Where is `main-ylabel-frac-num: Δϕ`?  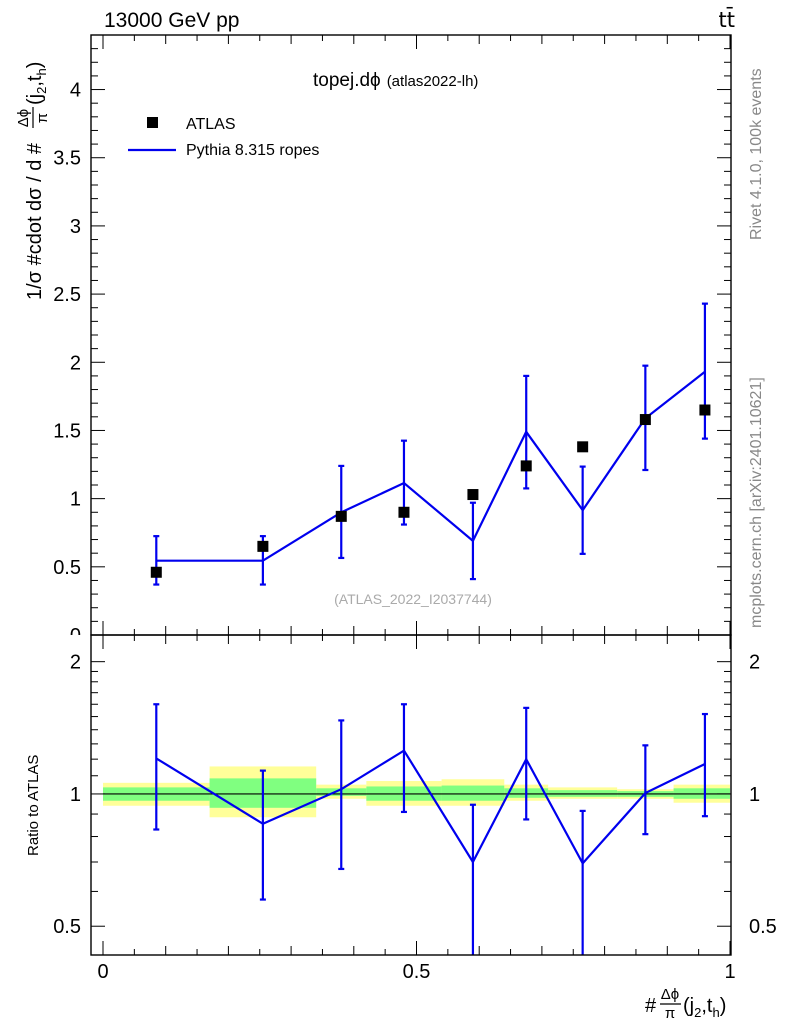
main-ylabel-frac-num: Δϕ is located at coordinates (23, 118).